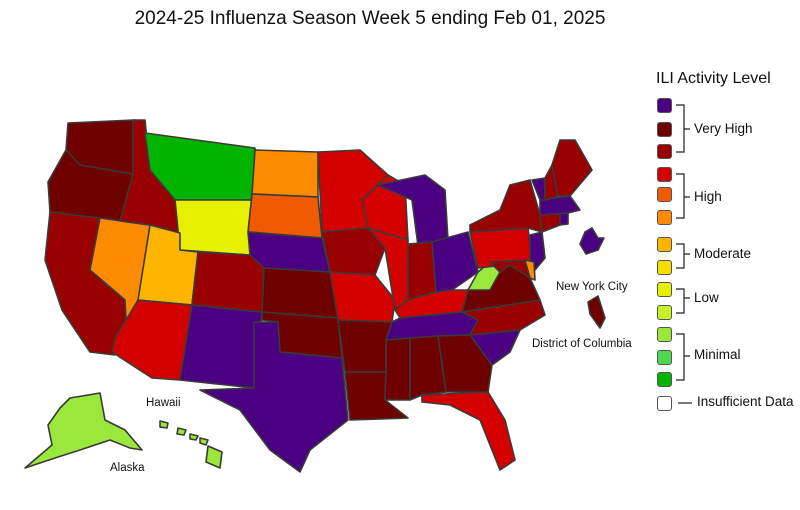 This screenshot has width=800, height=510. Describe the element at coordinates (530, 270) in the screenshot. I see `state-DE` at that location.